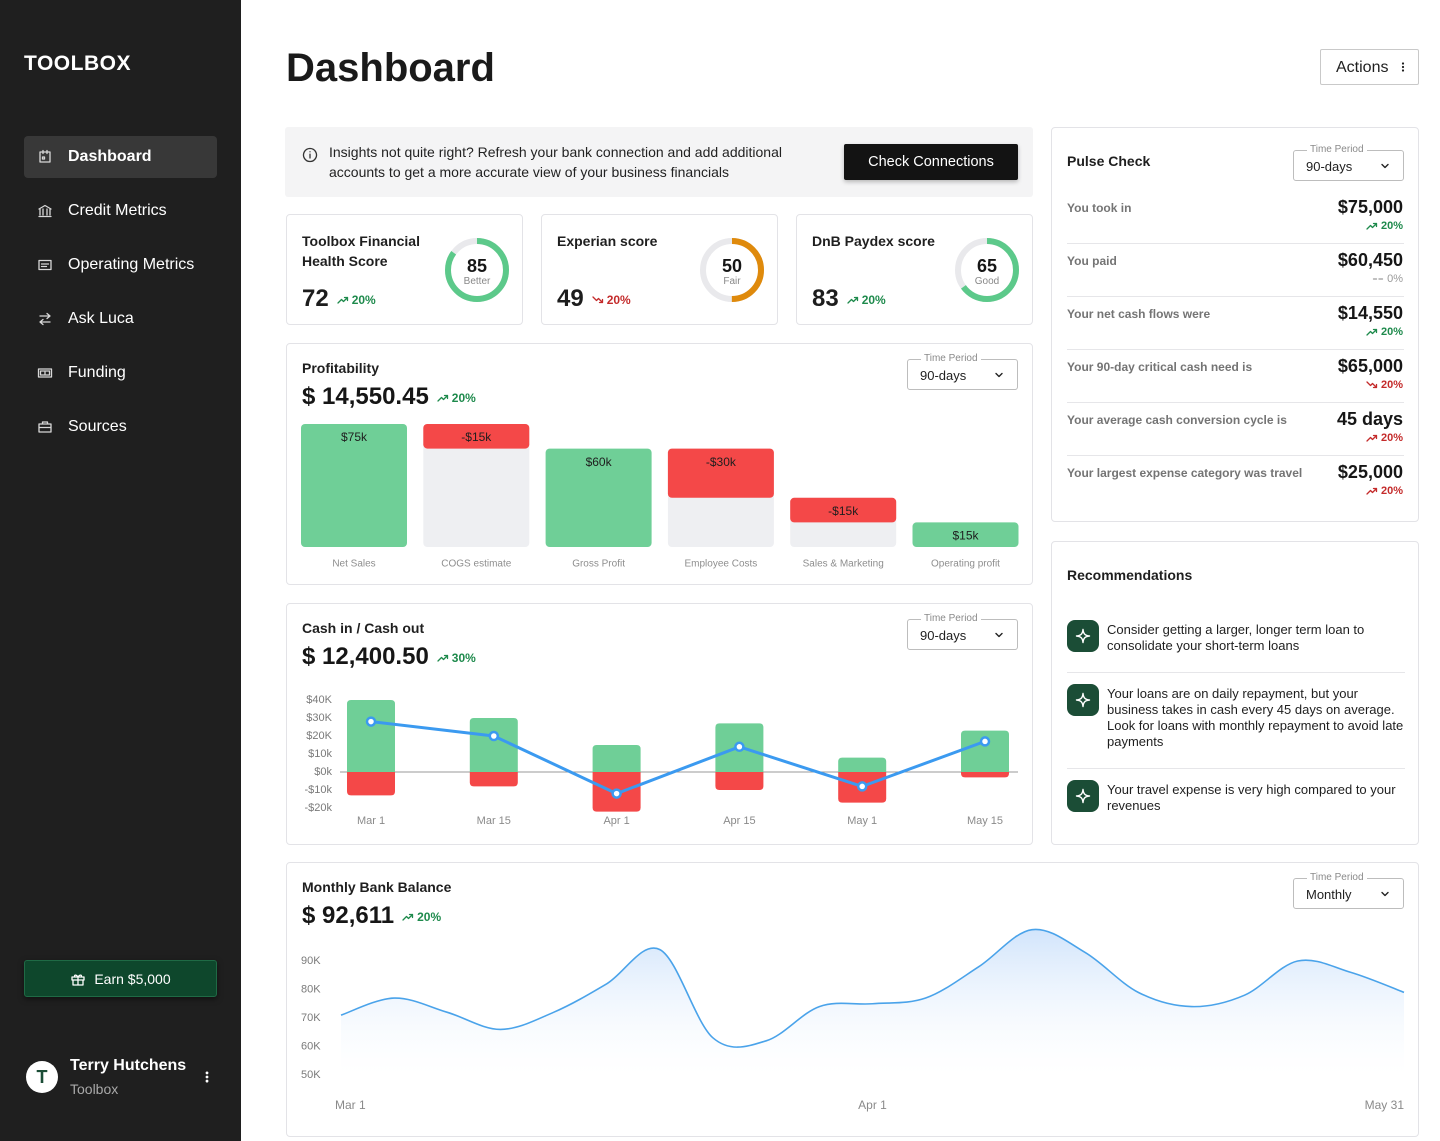 The image size is (1440, 1141). I want to click on pulse-label: You took in, so click(1099, 208).